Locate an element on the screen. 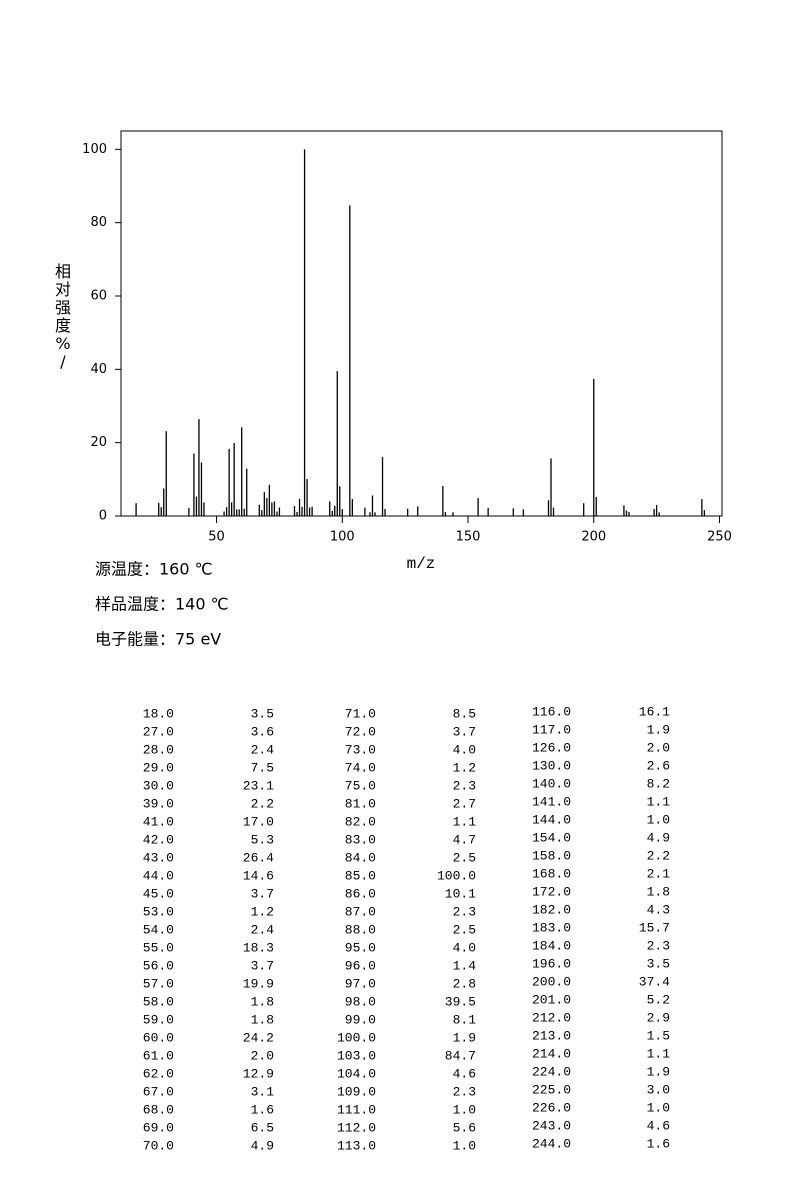  table-cell: 74.0 is located at coordinates (360, 767).